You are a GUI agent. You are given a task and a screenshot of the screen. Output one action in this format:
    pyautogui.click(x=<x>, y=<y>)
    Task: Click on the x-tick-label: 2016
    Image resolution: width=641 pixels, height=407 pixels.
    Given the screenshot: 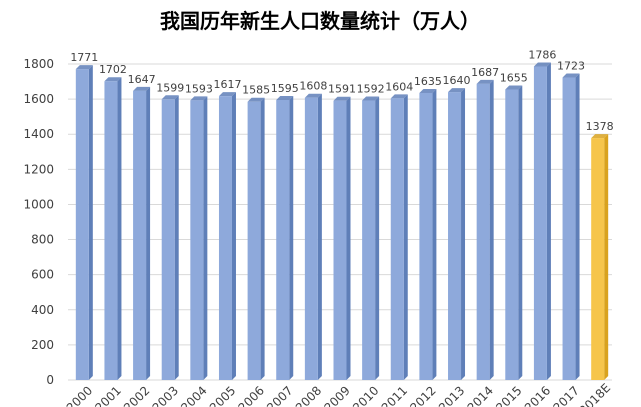 What is the action you would take?
    pyautogui.click(x=537, y=395)
    